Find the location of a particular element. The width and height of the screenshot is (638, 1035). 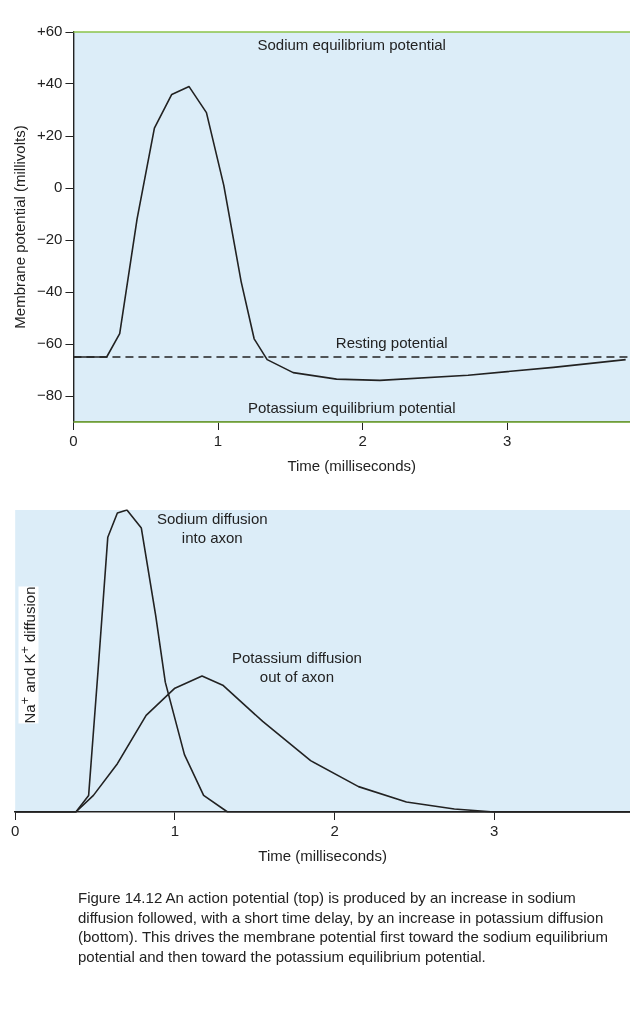

y-tick-label: −40 is located at coordinates (49, 291).